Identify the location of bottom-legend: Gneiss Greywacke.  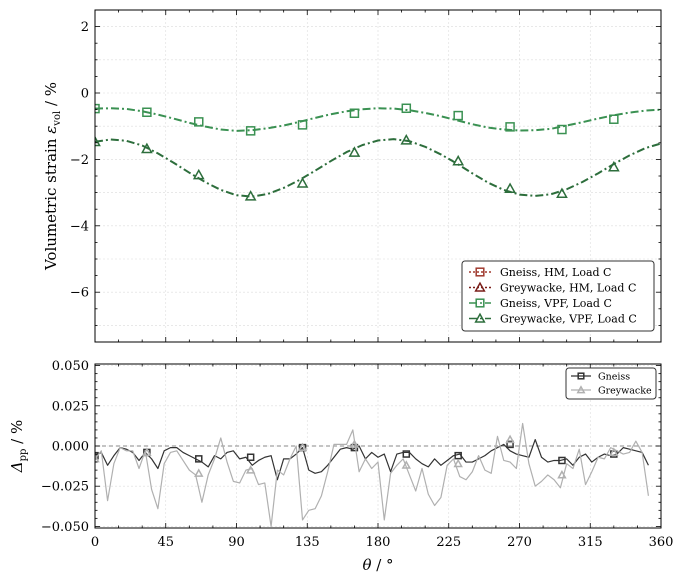
(611, 383).